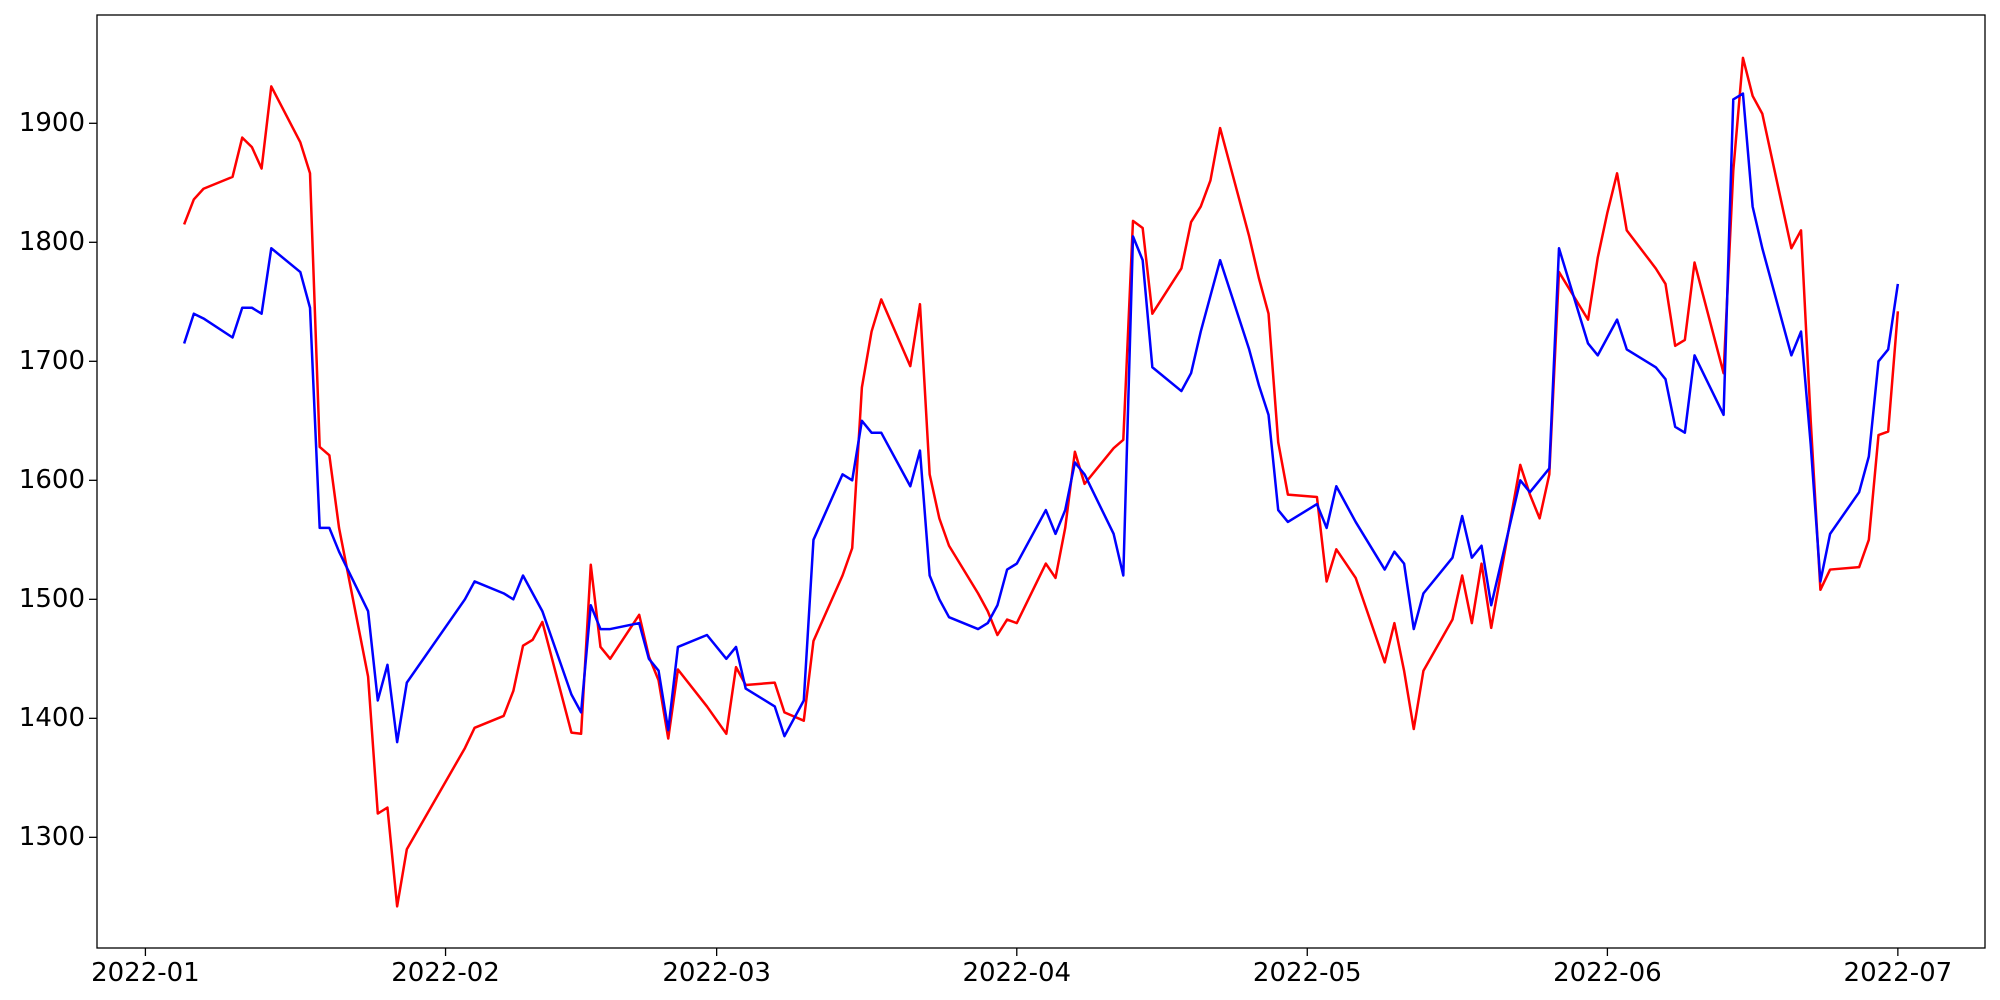  What do you see at coordinates (716, 973) in the screenshot?
I see `x-tick-label: 2022-03` at bounding box center [716, 973].